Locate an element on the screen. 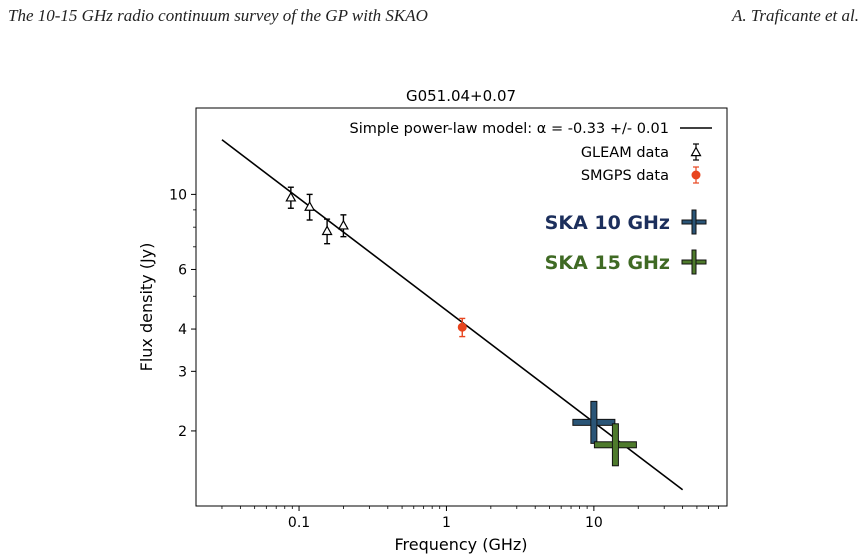 The height and width of the screenshot is (556, 867). y-axis-label: Flux density (Jy) is located at coordinates (146, 307).